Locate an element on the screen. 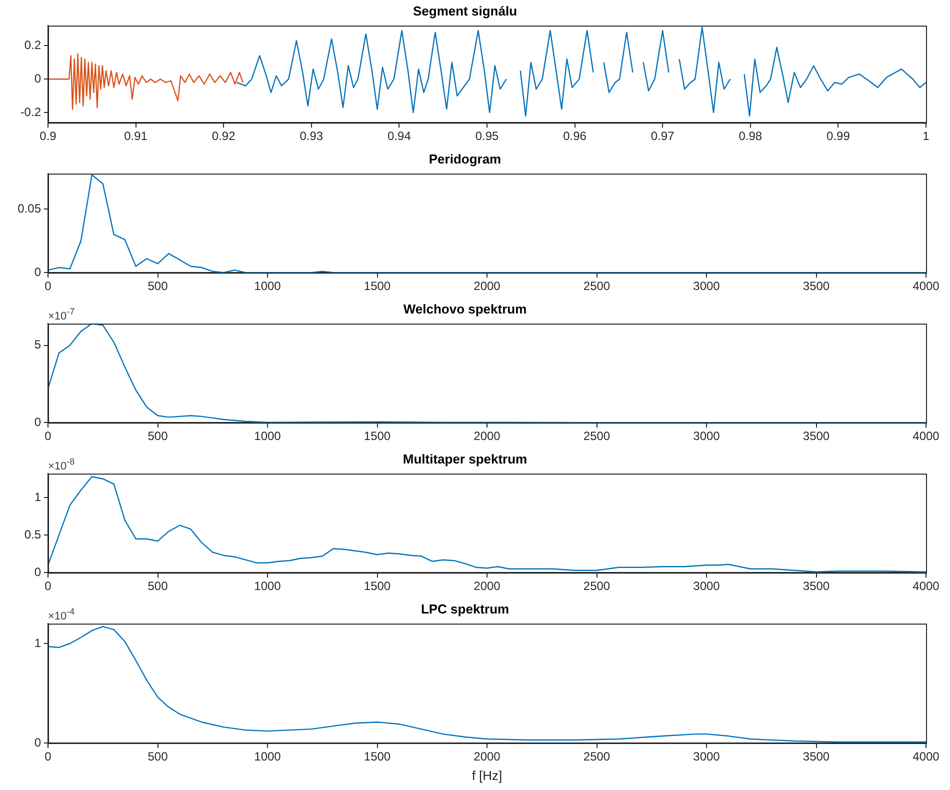  x-tick-label: 0.92 is located at coordinates (224, 136).